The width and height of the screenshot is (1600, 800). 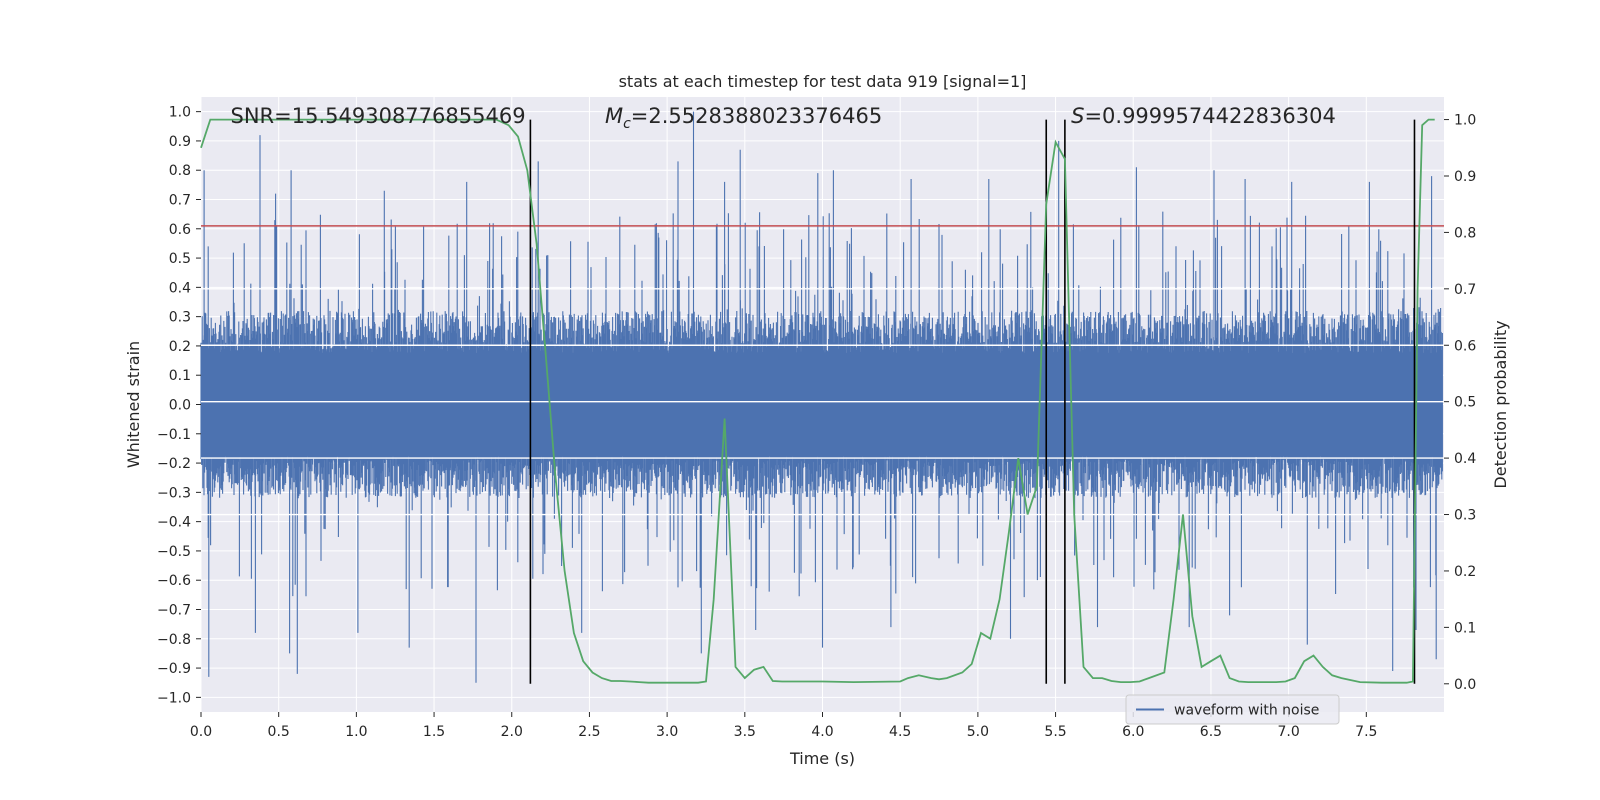 I want to click on y-tick-label: 0.1, so click(x=180, y=376).